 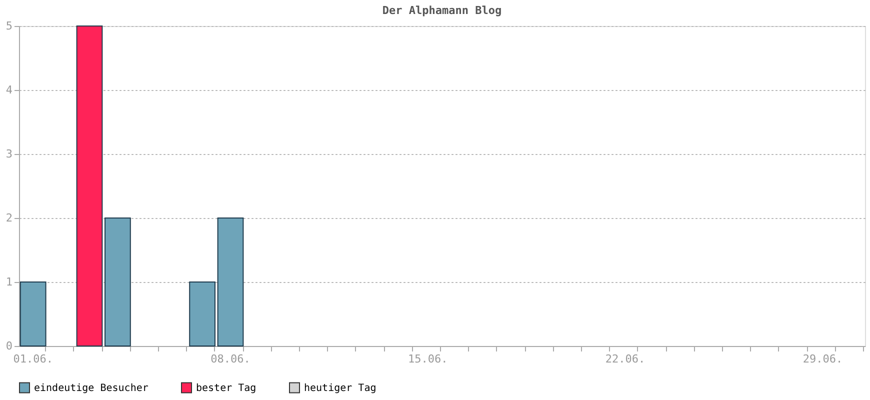 I want to click on y-tick-label: 5, so click(x=9, y=26).